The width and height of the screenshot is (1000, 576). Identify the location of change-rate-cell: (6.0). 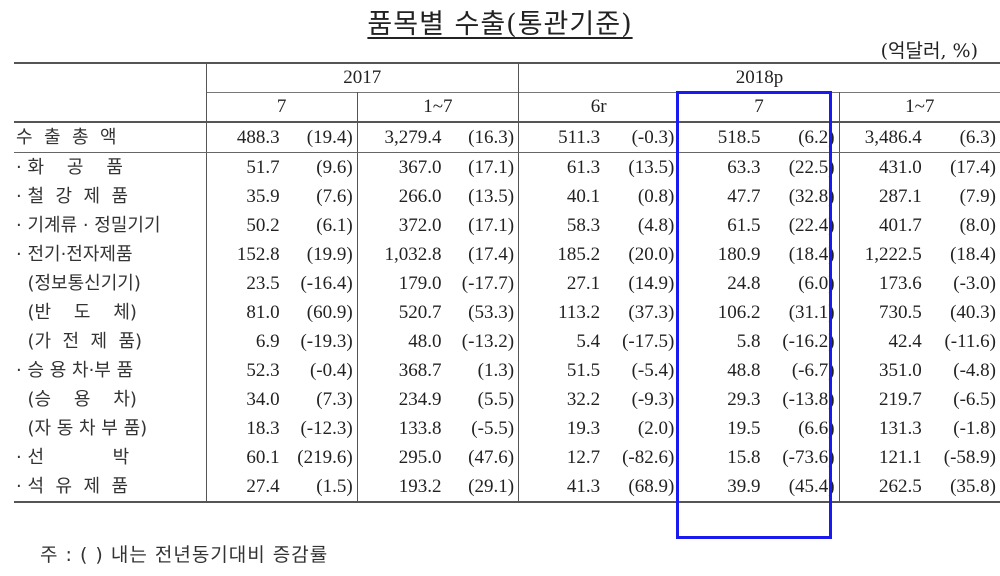
(807, 283).